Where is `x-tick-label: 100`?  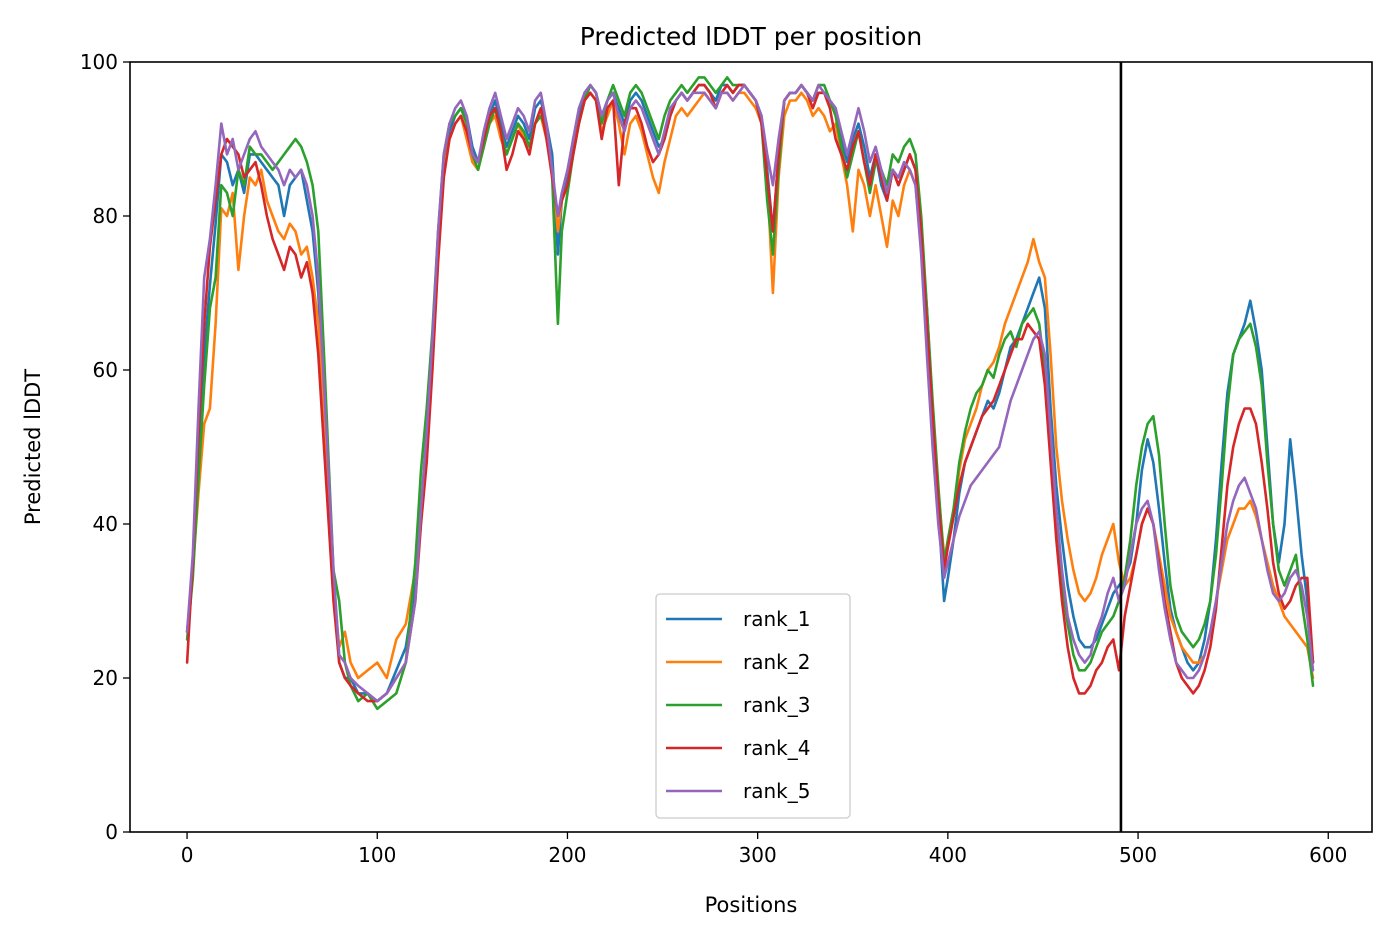
x-tick-label: 100 is located at coordinates (377, 855).